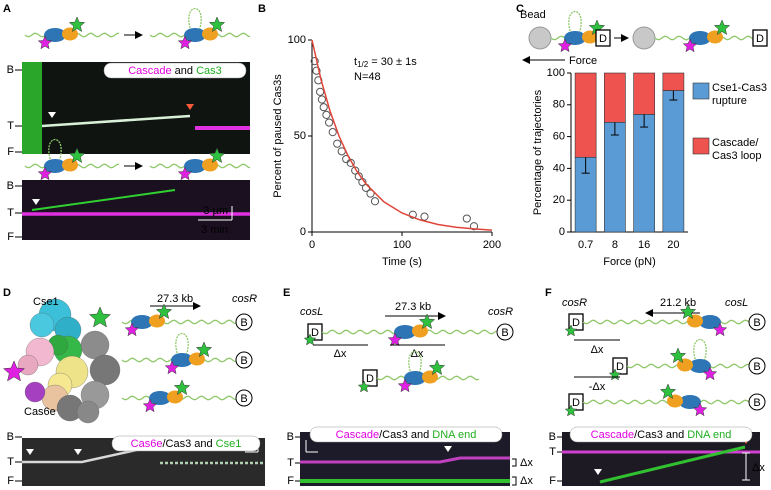 This screenshot has width=771, height=490. What do you see at coordinates (244, 299) in the screenshot?
I see `label: cosR` at bounding box center [244, 299].